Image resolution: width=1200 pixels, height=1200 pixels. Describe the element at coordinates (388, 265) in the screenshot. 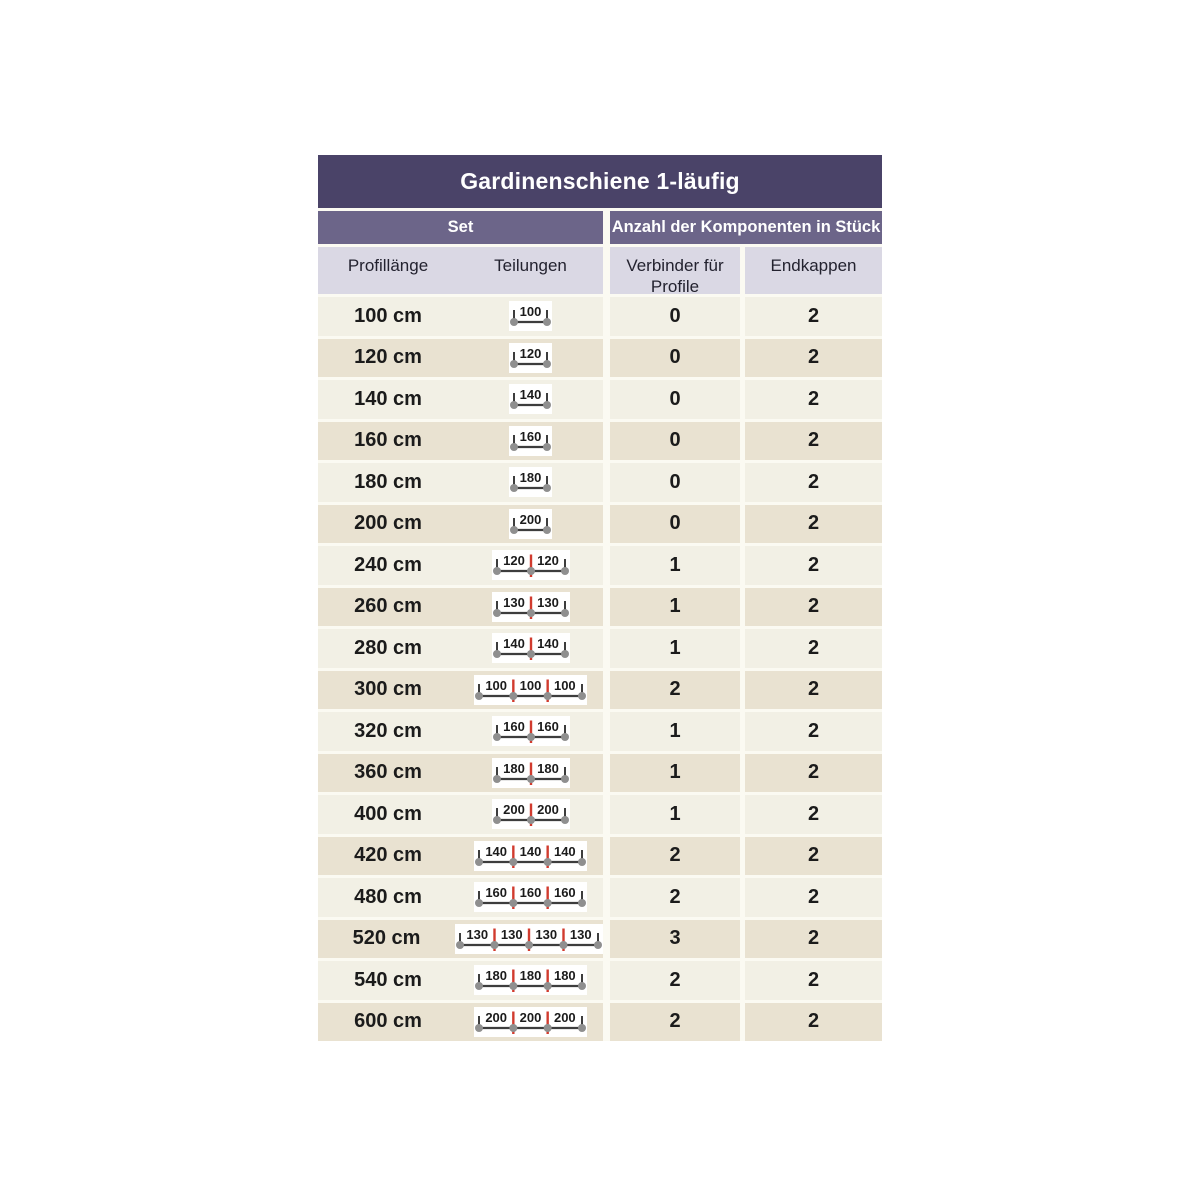

I see `column-header-profillaenge: Profillänge` at that location.